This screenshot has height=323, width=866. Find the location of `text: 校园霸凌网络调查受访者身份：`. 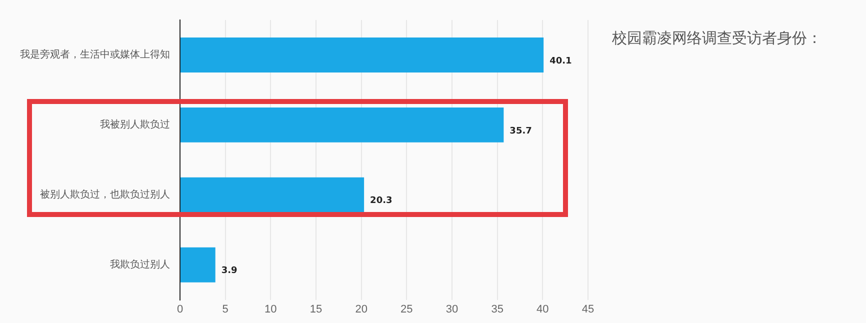

text: 校园霸凌网络调查受访者身份： is located at coordinates (717, 38).